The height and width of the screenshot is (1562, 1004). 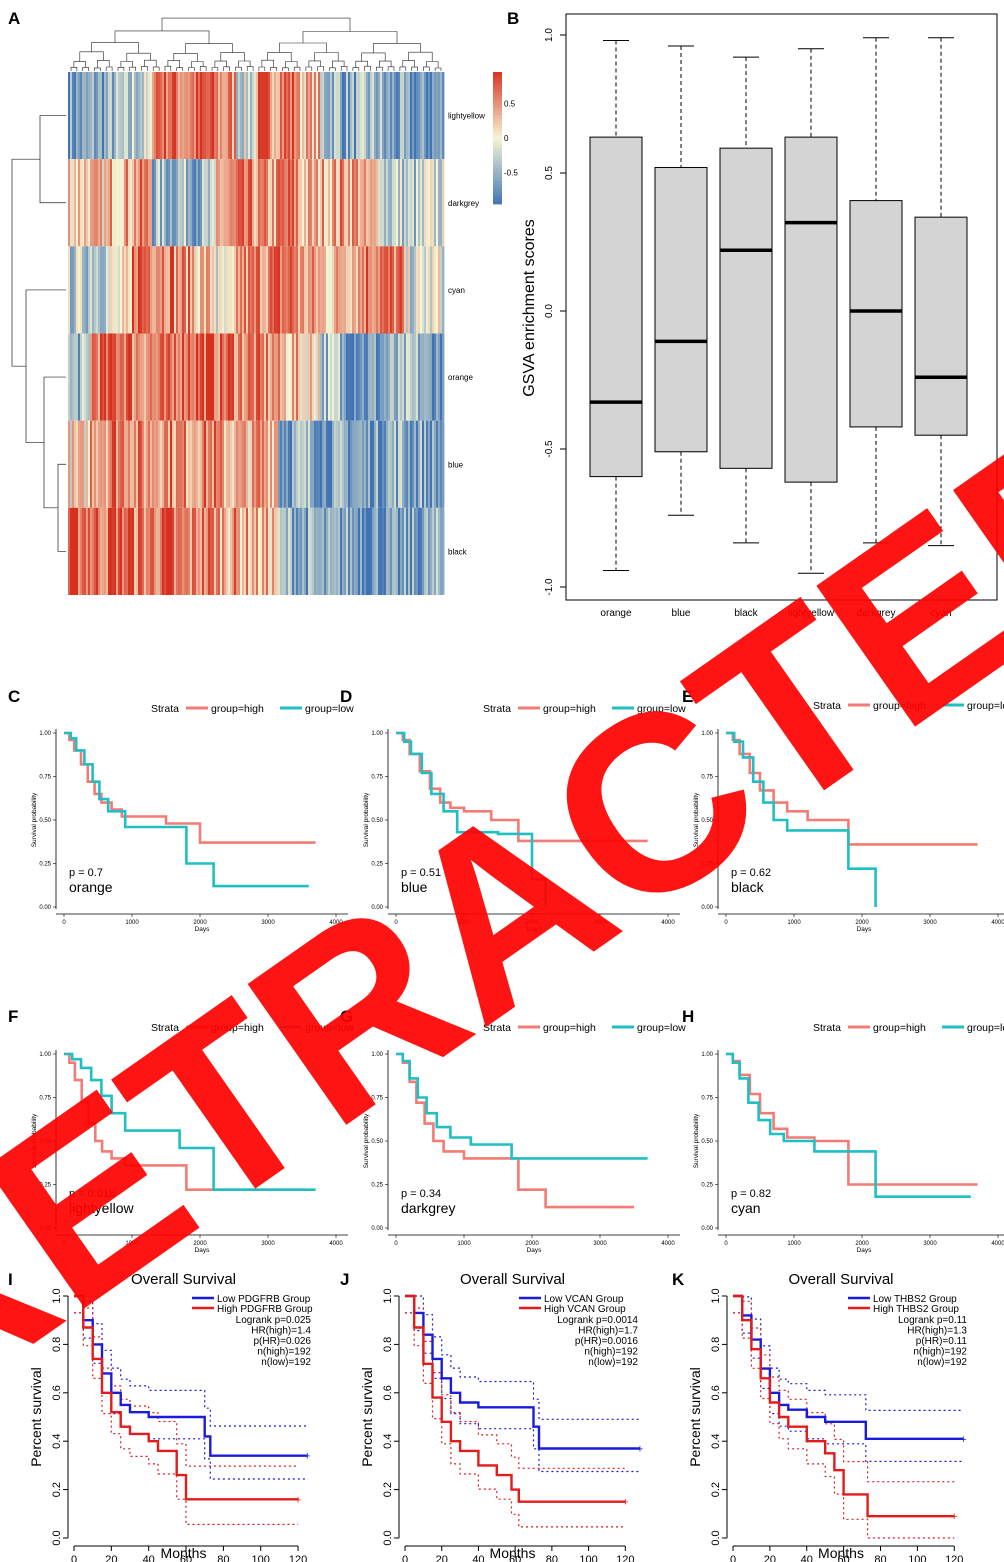 I want to click on stat-line: n(high)=192, so click(x=284, y=1352).